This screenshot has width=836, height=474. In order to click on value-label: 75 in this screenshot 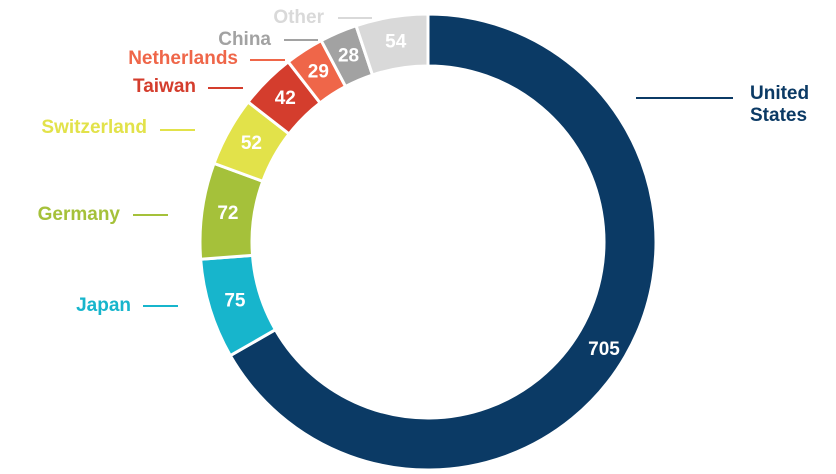, I will do `click(235, 300)`.